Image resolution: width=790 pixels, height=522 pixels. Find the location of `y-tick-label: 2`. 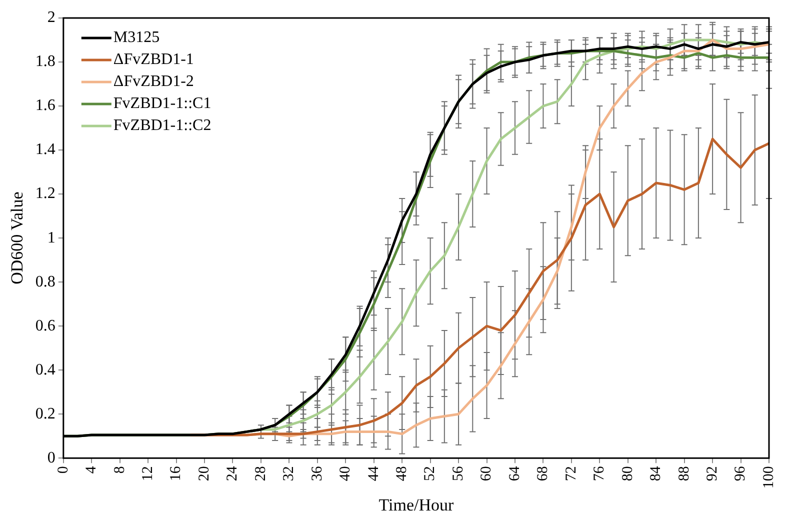

y-tick-label: 2 is located at coordinates (51, 17).